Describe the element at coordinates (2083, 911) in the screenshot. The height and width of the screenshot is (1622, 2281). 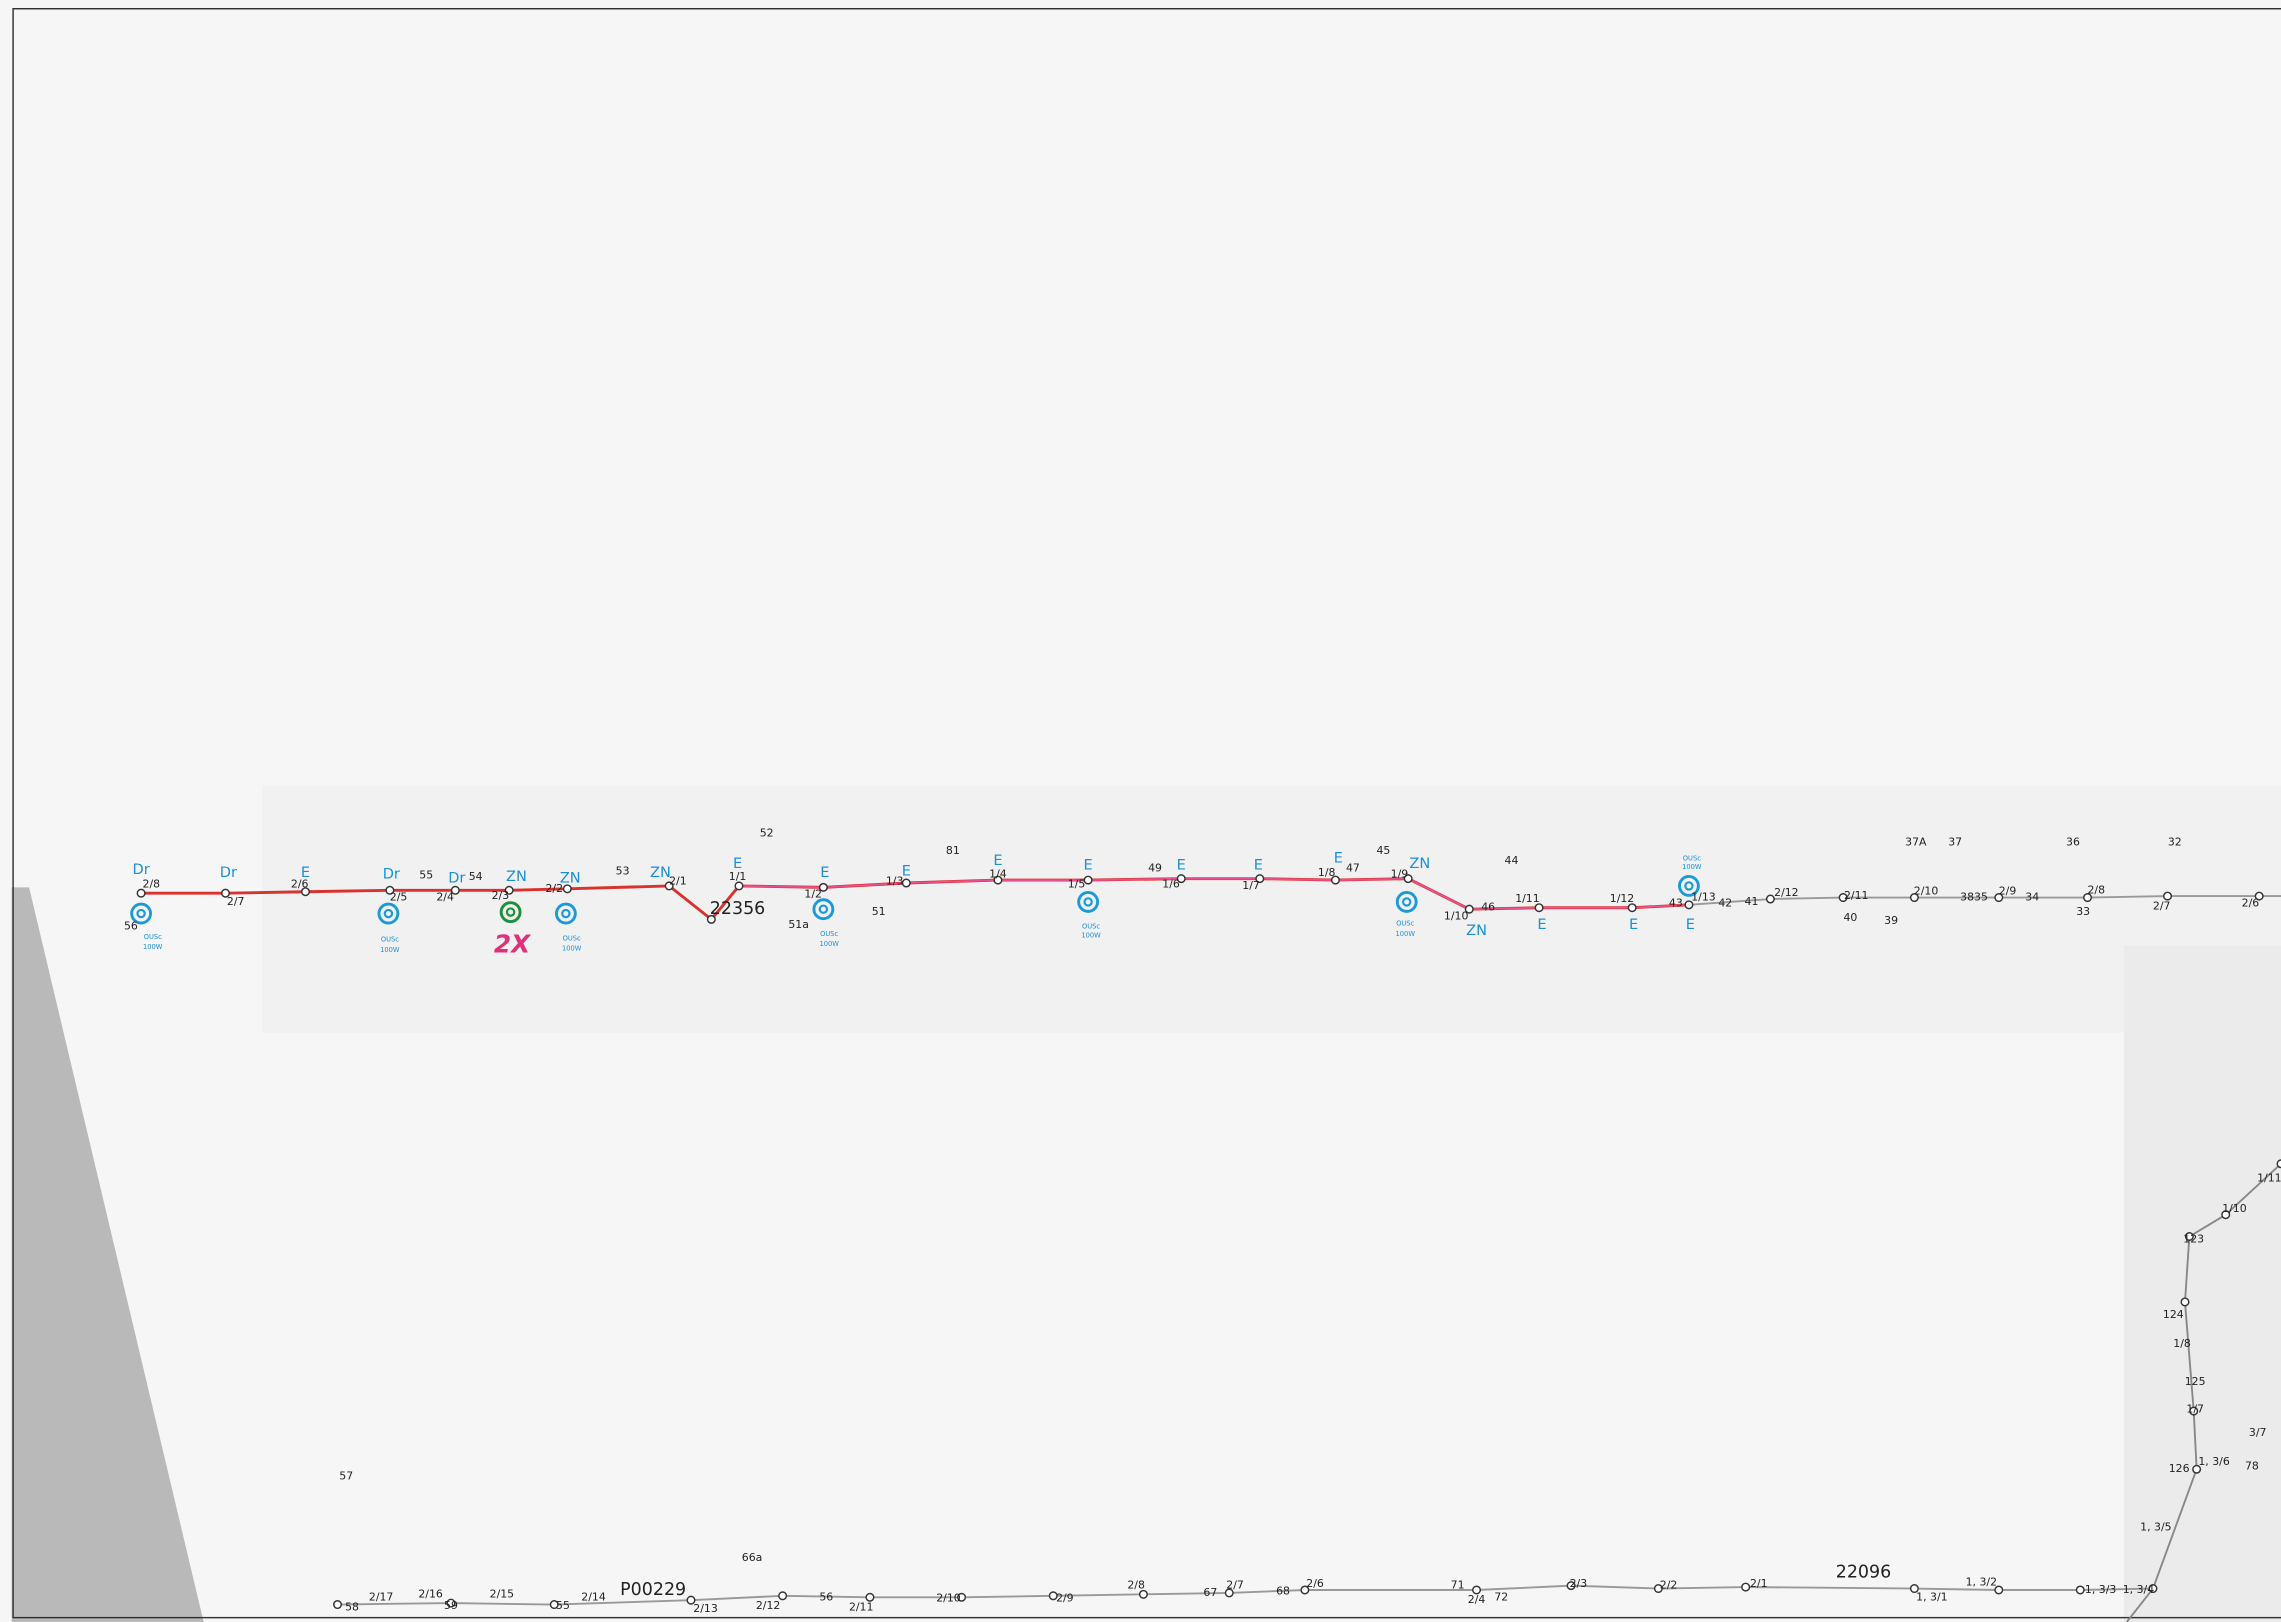
I see `map-label: 33` at that location.